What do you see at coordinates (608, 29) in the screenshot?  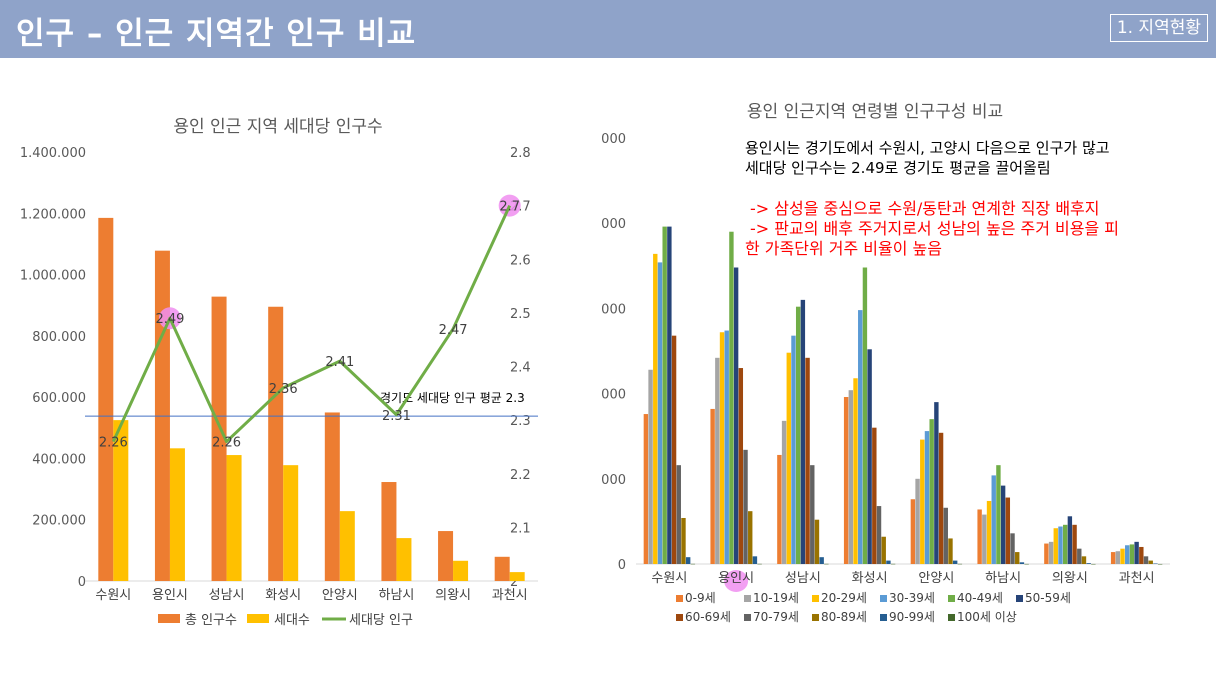 I see `header-bar: 인구 – 인근 지역간 인구 비교 1. 지역현황` at bounding box center [608, 29].